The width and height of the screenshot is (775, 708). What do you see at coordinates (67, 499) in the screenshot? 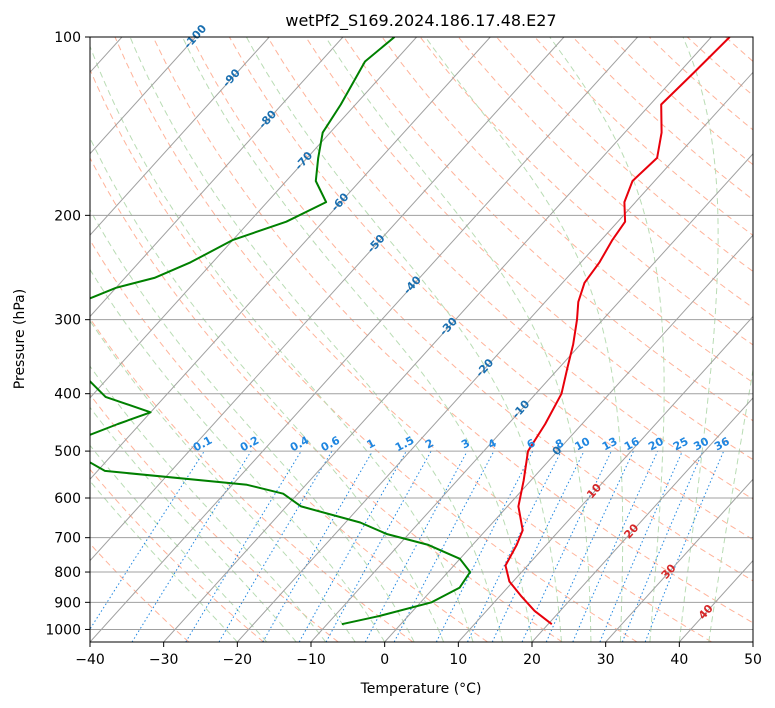
I see `y-tick-label: 600` at bounding box center [67, 499].